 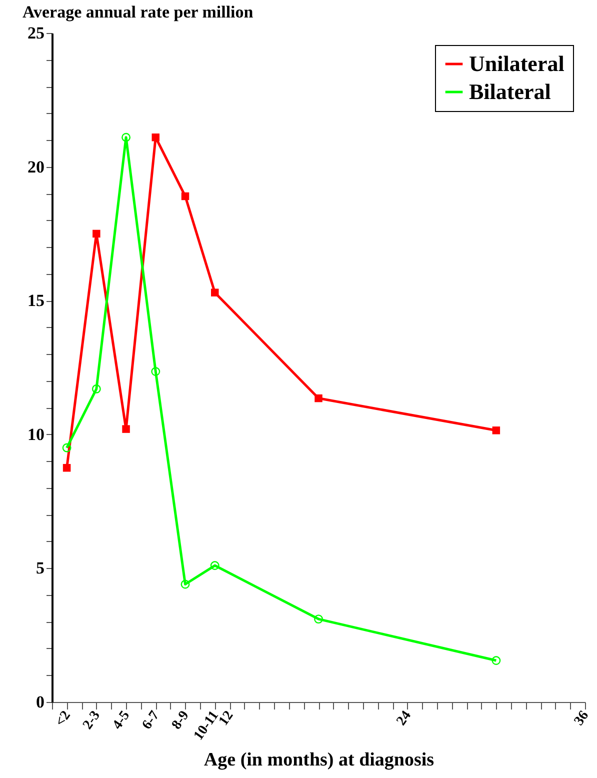 I want to click on y-tick-label: 10, so click(x=36, y=434).